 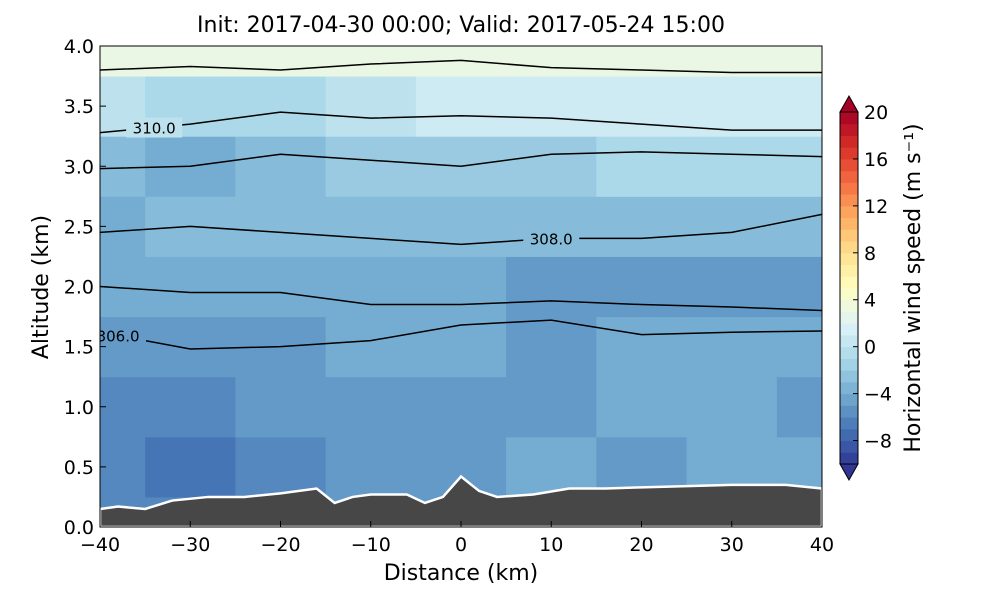 What do you see at coordinates (870, 254) in the screenshot?
I see `colorbar-tick-label: 8` at bounding box center [870, 254].